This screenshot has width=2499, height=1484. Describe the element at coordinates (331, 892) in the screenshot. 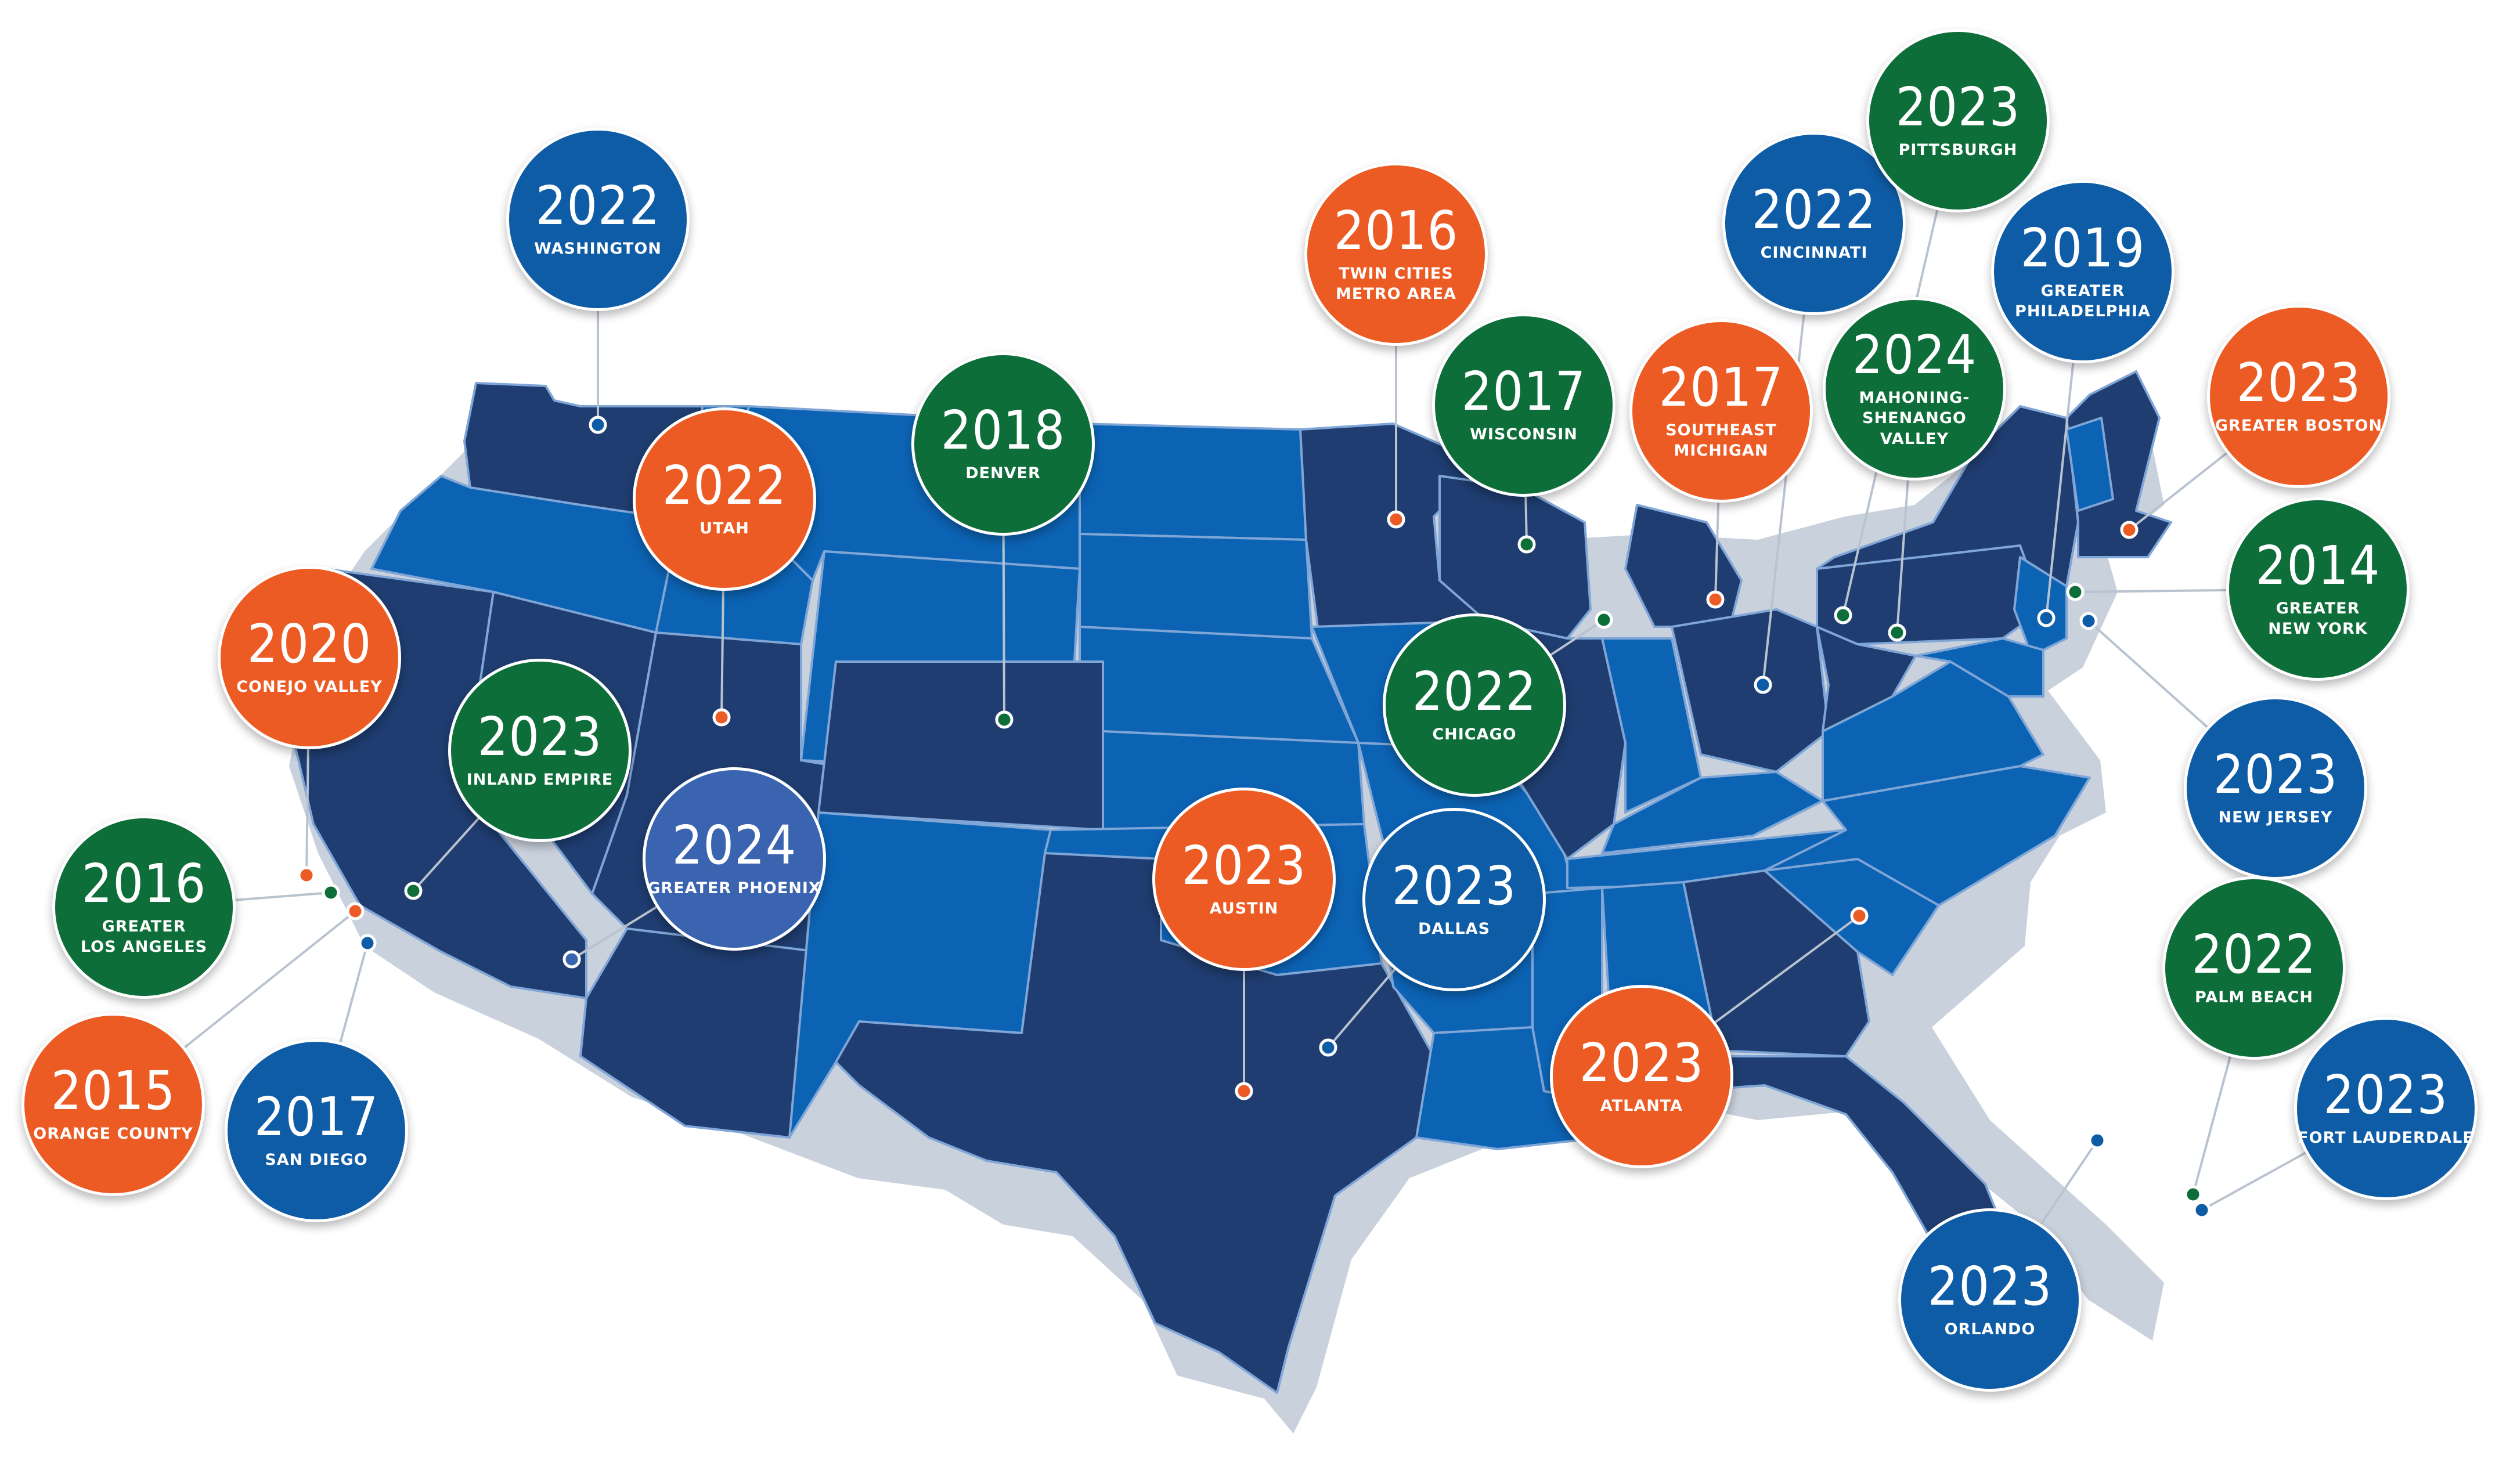

I see `location-dot-greater-los-angeles` at that location.